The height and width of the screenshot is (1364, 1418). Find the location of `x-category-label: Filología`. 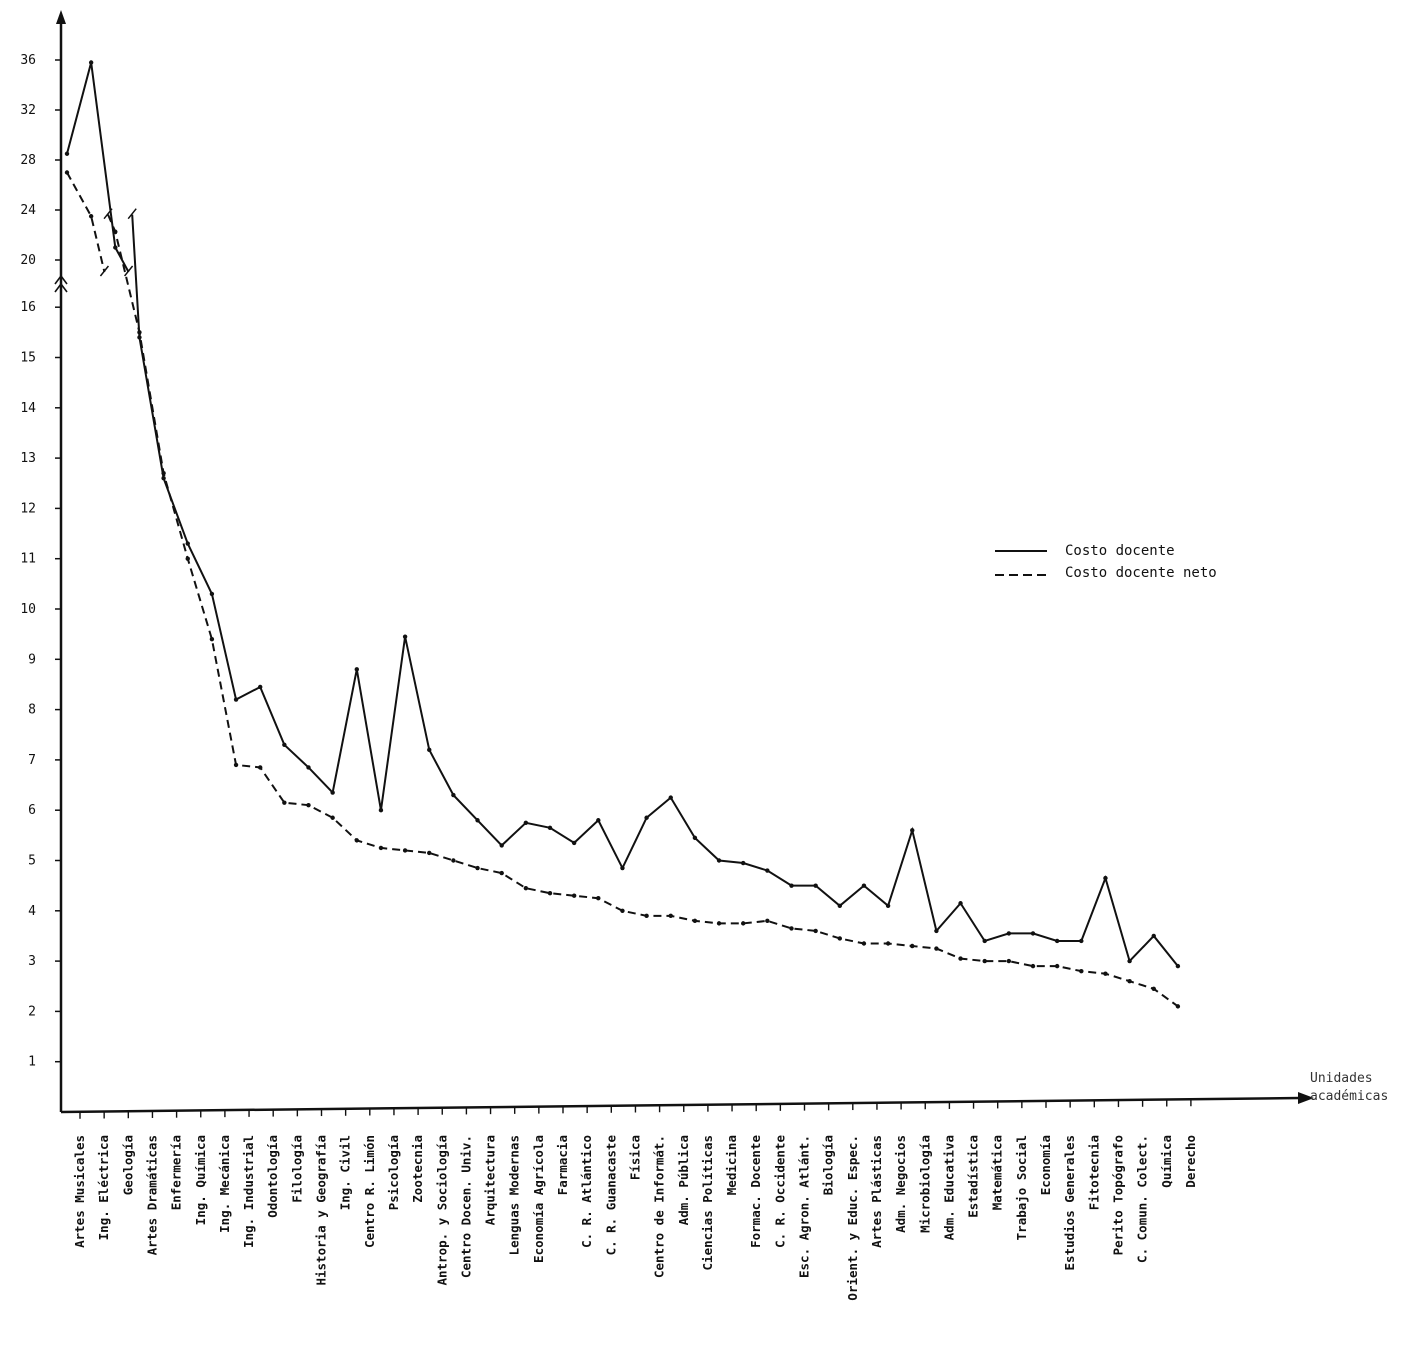

x-category-label: Filología is located at coordinates (296, 1169).